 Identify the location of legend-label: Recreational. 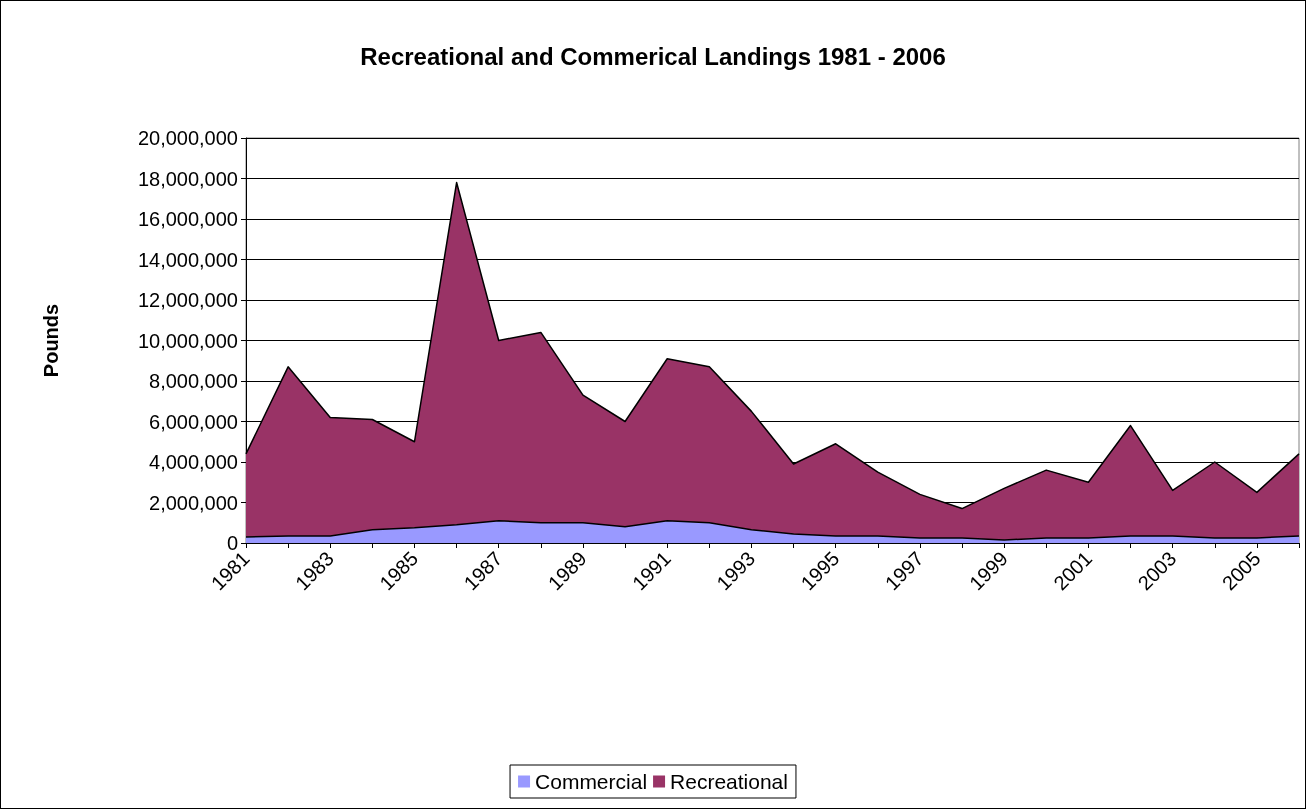
(729, 781).